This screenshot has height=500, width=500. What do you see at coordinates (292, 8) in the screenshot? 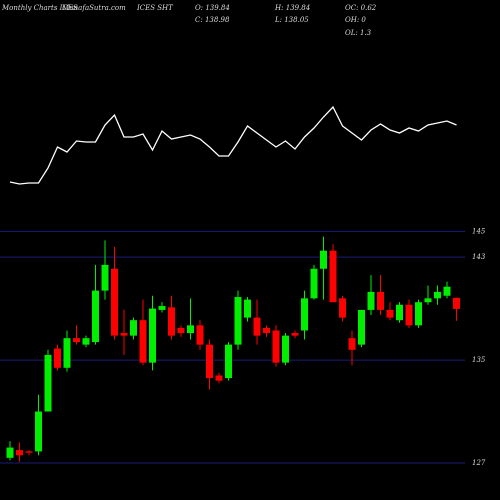
I see `stat: H: 139.84` at bounding box center [292, 8].